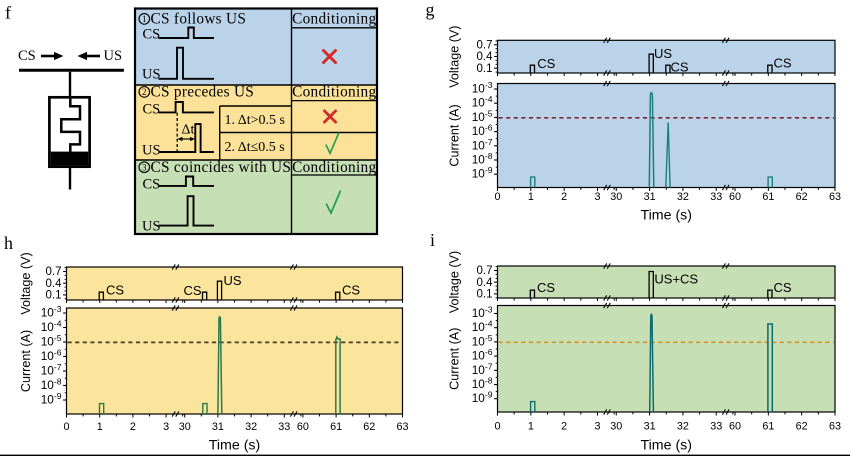 This screenshot has height=456, width=850. I want to click on svg-text: g, so click(430, 10).